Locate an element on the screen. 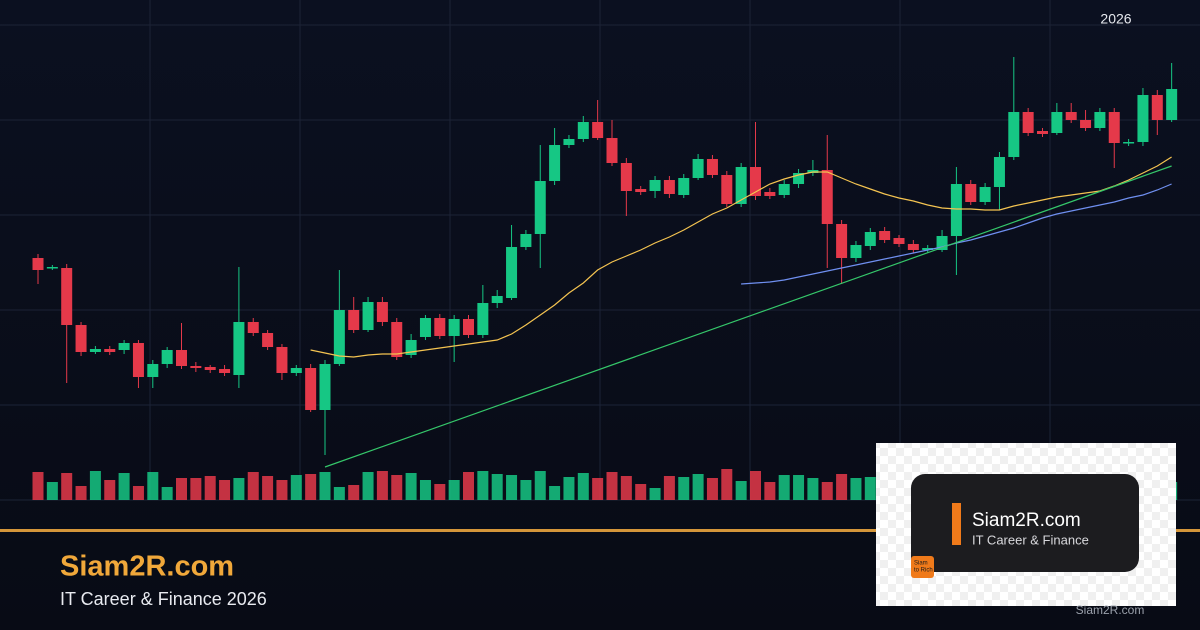 The image size is (1200, 630). banner-title: Siam2R.com is located at coordinates (147, 567).